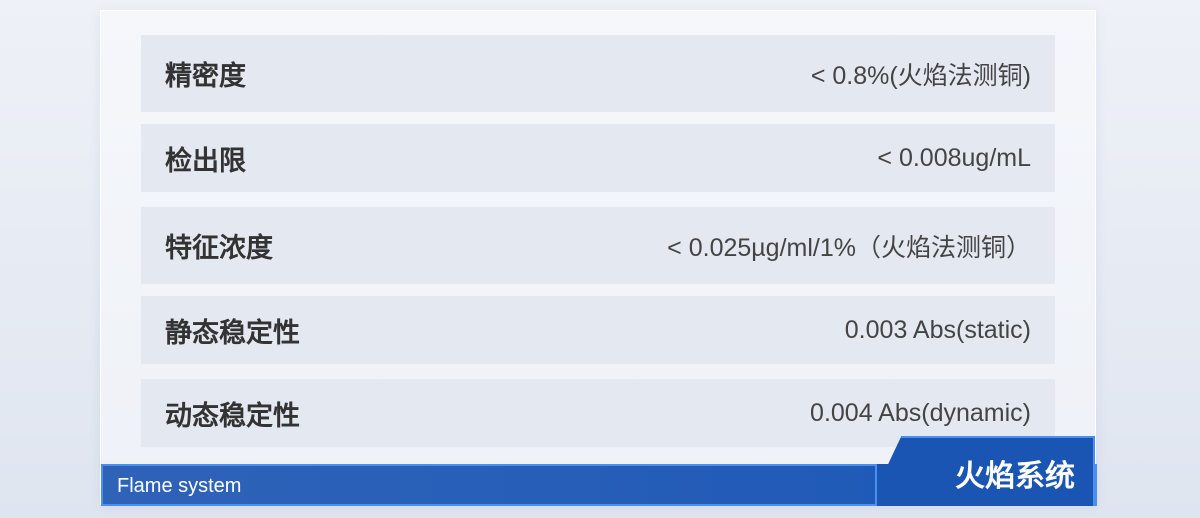 This screenshot has height=518, width=1200. Describe the element at coordinates (920, 412) in the screenshot. I see `spec-value: 0.004 Abs(dynamic)` at that location.